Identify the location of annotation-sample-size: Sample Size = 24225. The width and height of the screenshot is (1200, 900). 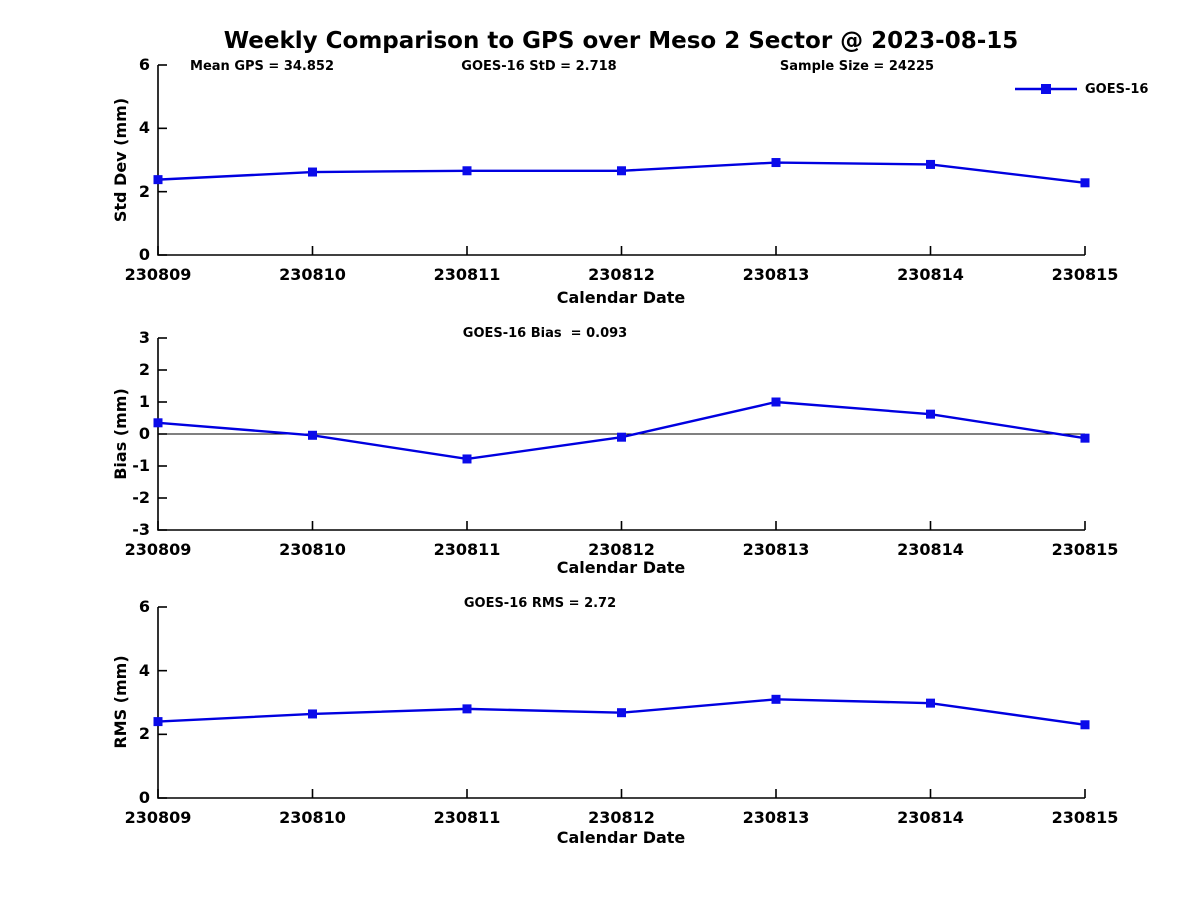
(857, 66).